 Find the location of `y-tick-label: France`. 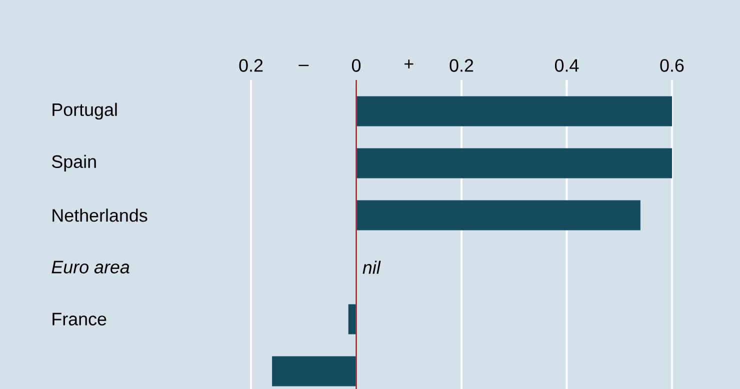

y-tick-label: France is located at coordinates (79, 319).